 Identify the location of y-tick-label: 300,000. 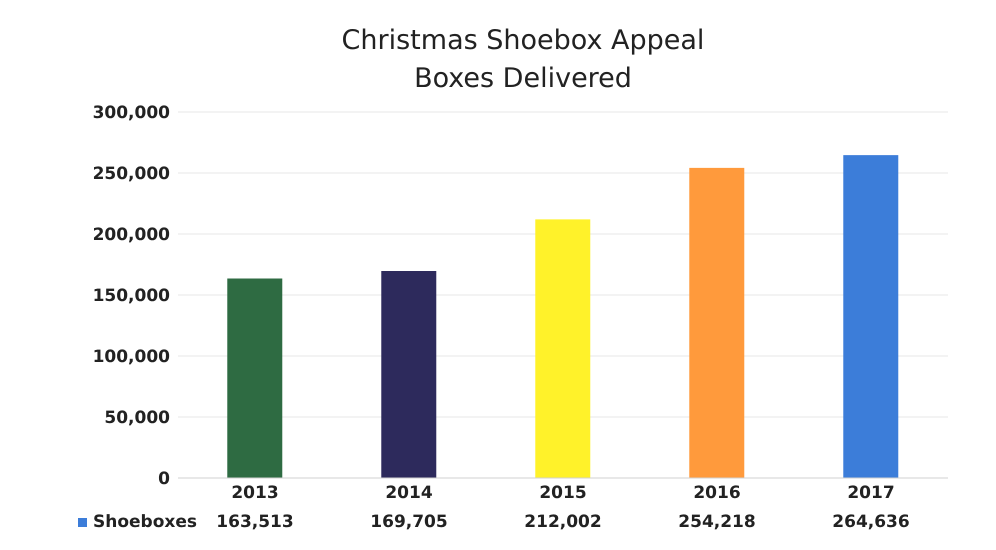
(131, 113).